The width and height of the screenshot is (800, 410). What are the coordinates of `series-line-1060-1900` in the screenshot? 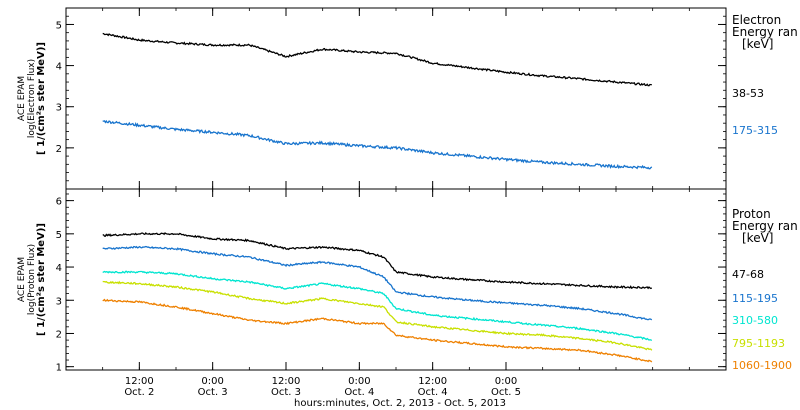 It's located at (377, 330).